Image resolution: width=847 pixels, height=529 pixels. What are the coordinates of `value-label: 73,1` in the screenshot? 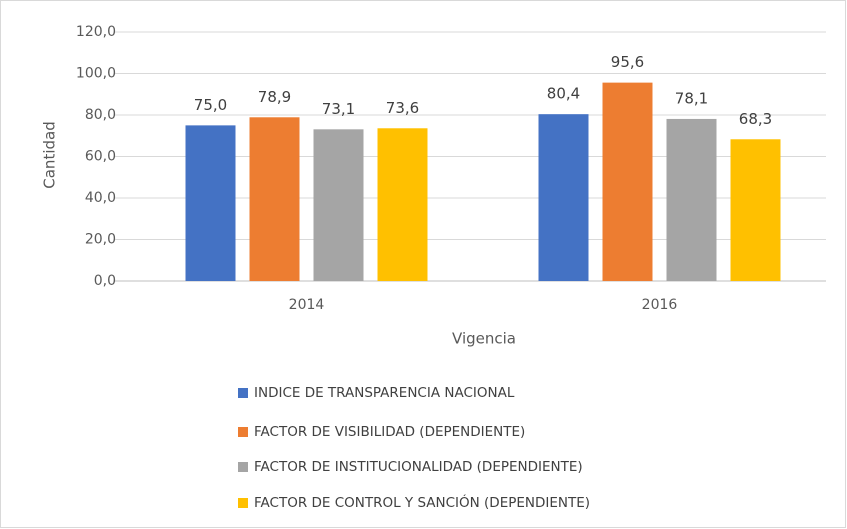 It's located at (338, 109).